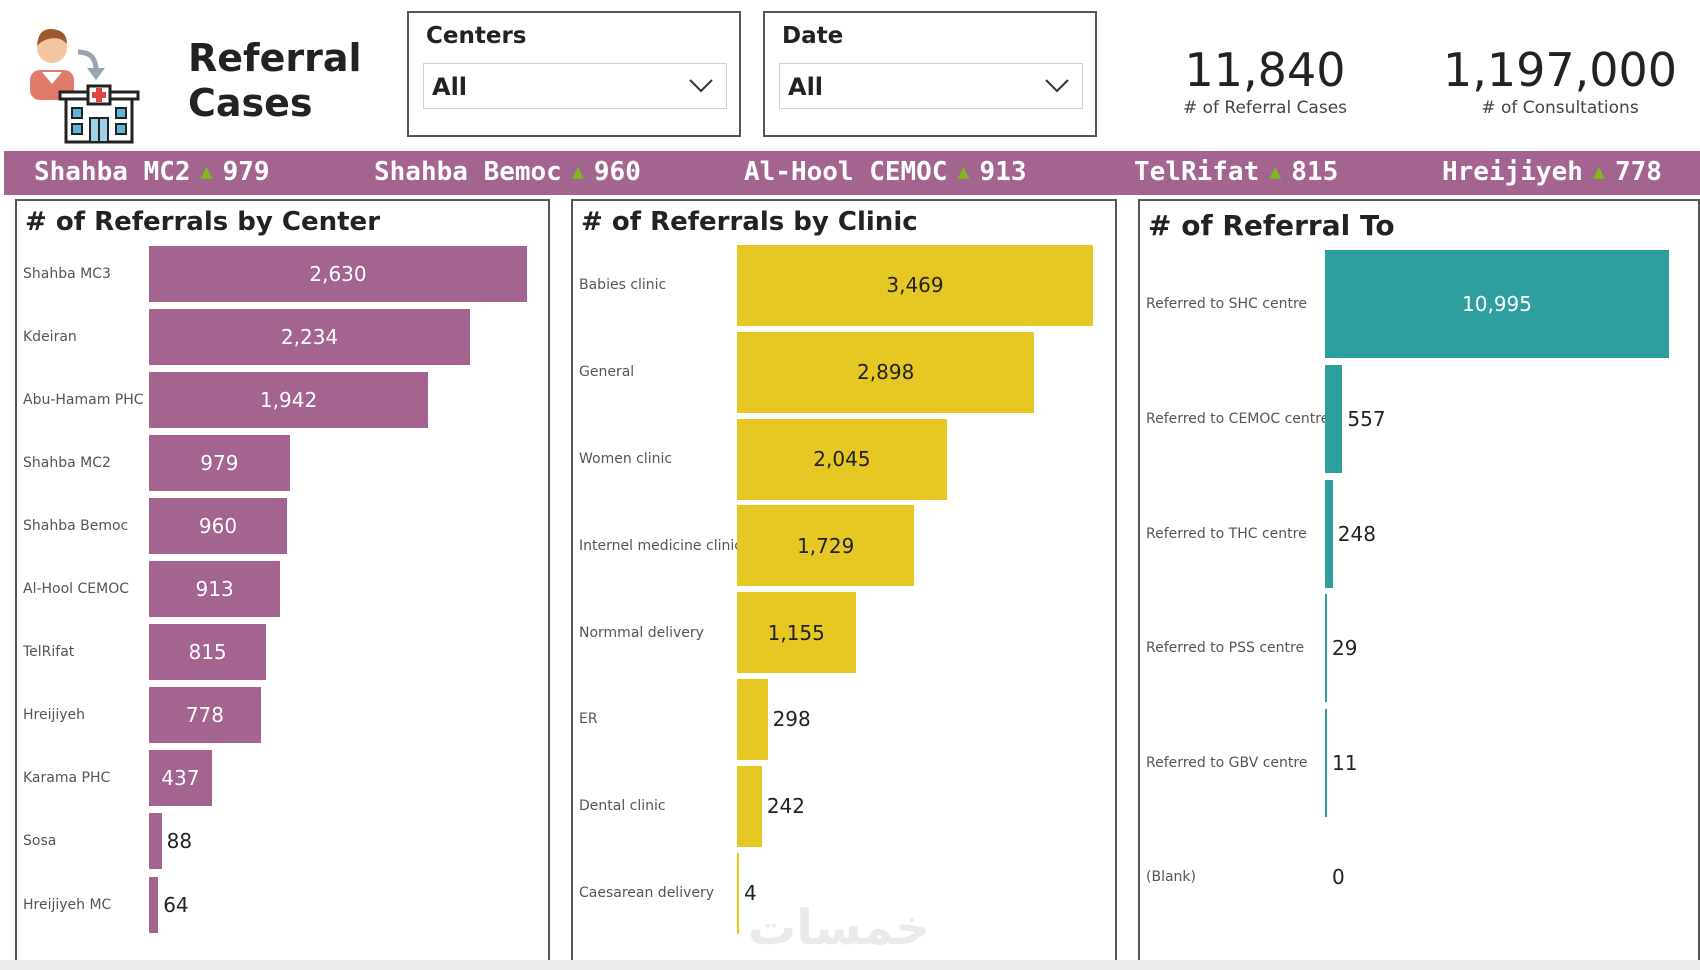  What do you see at coordinates (1171, 877) in the screenshot?
I see `category-label: (Blank)` at bounding box center [1171, 877].